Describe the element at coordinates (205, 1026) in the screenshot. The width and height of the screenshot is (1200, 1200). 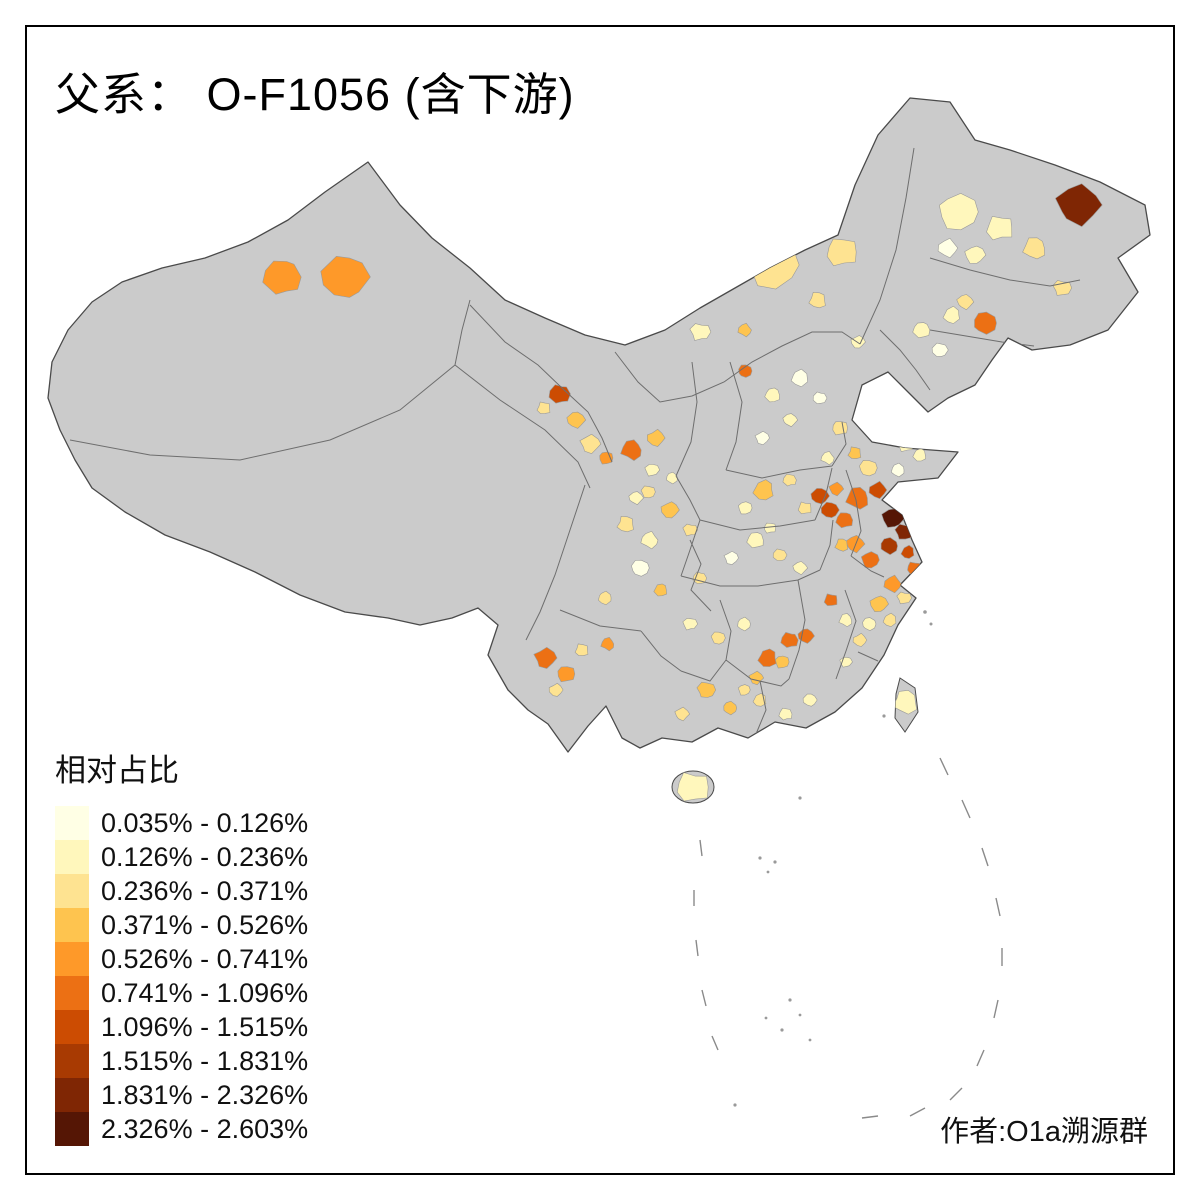
I see `legend-label: 1.096% - 1.515%` at that location.